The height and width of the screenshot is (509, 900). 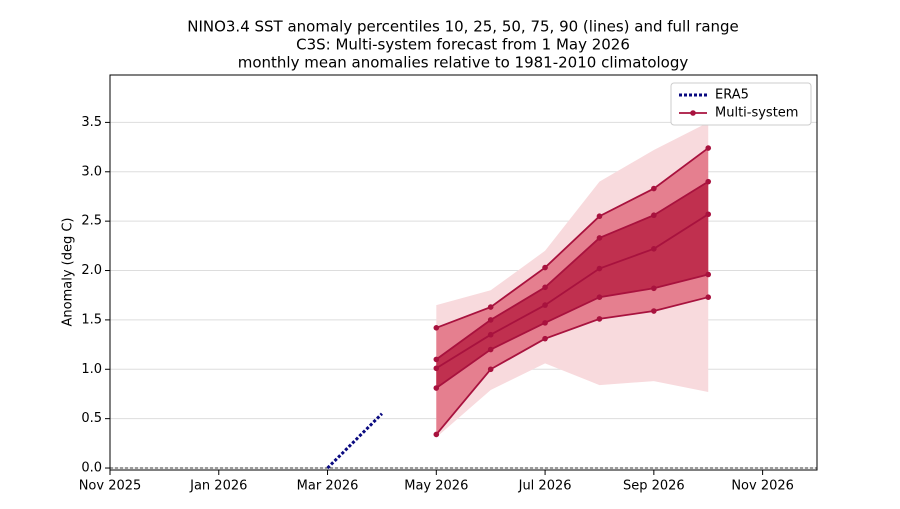 I want to click on inner-percentile-band, so click(x=572, y=285).